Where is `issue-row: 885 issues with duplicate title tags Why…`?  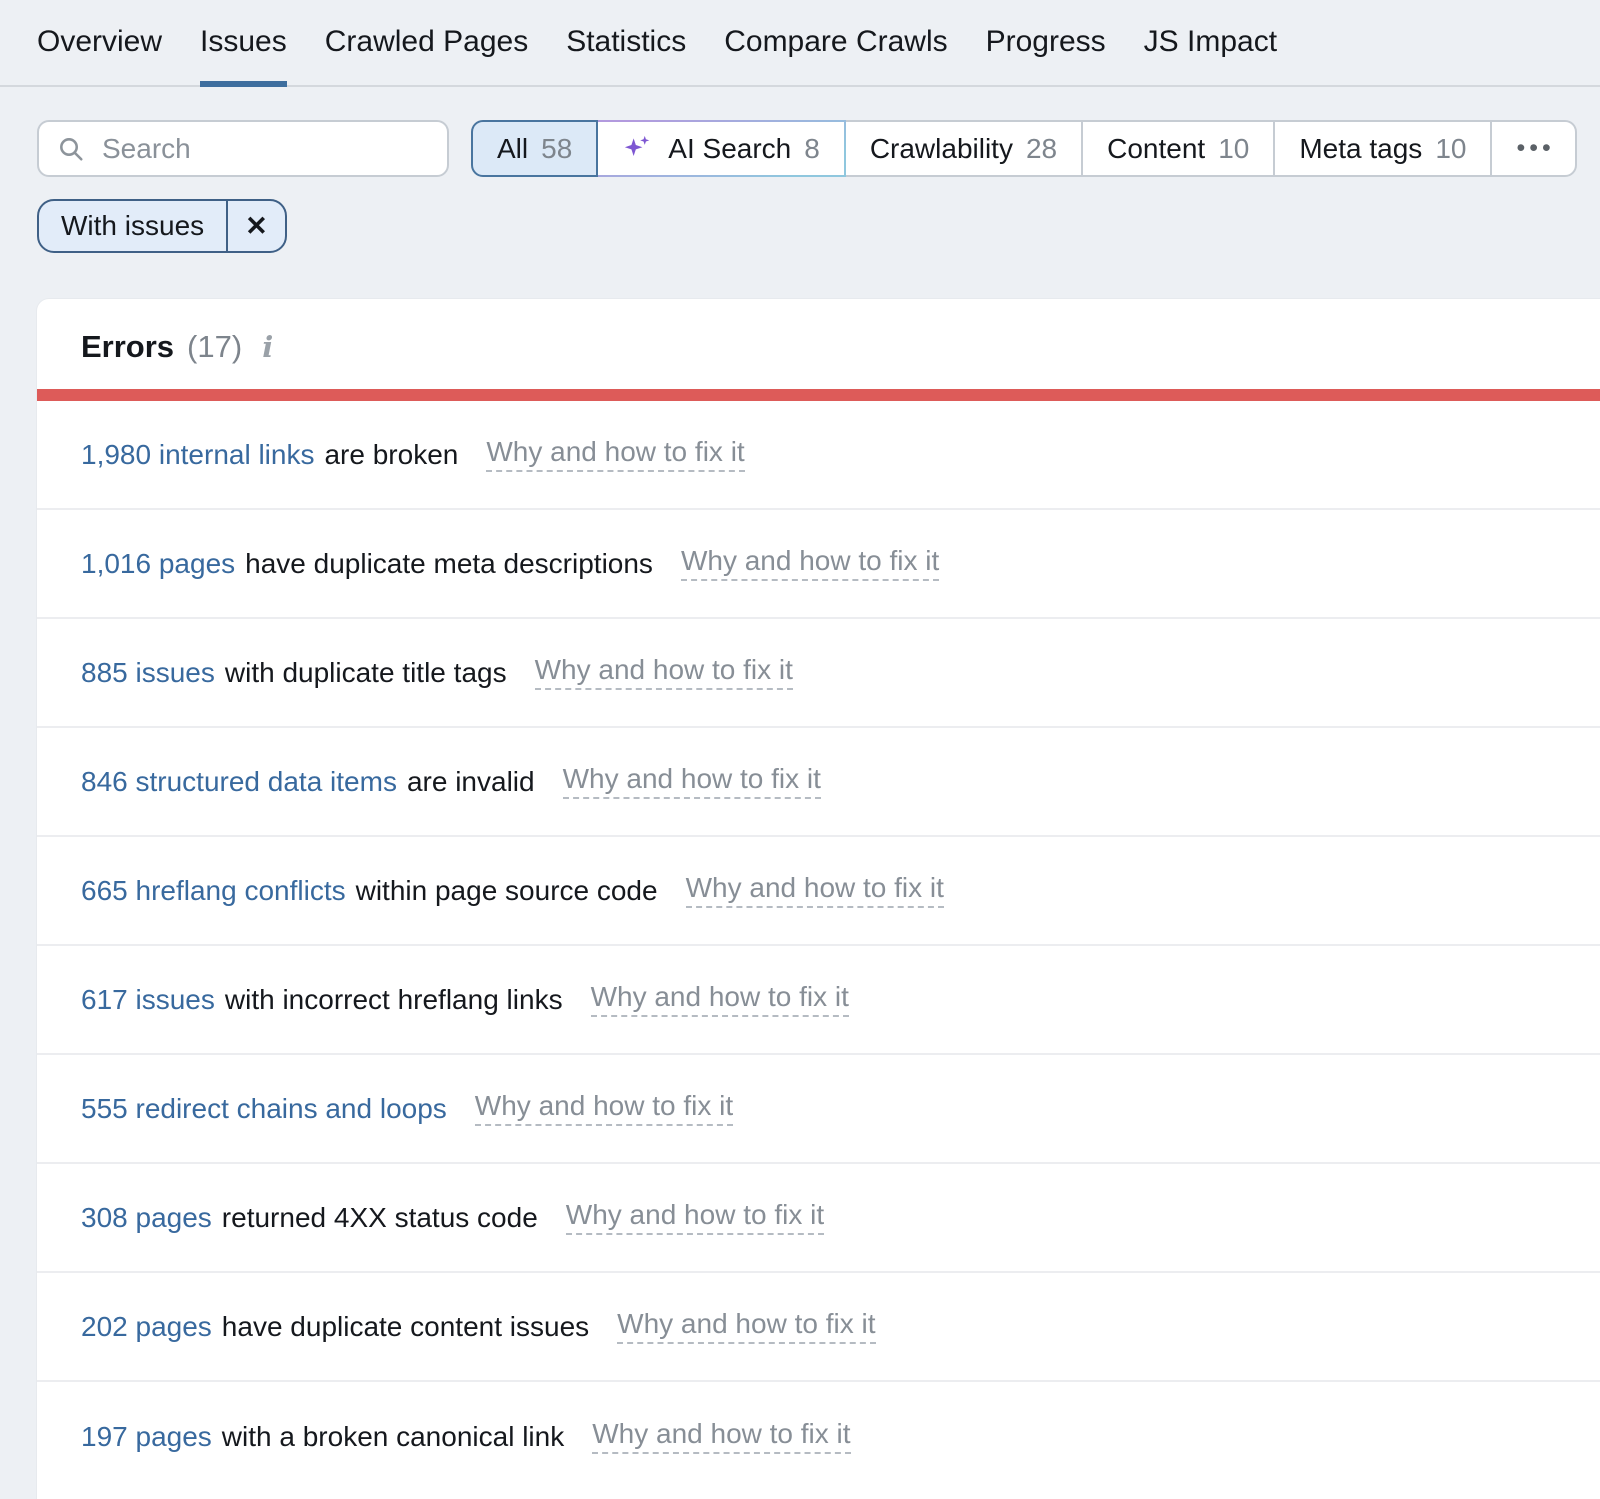
issue-row: 885 issues with duplicate title tags Why… is located at coordinates (818, 673).